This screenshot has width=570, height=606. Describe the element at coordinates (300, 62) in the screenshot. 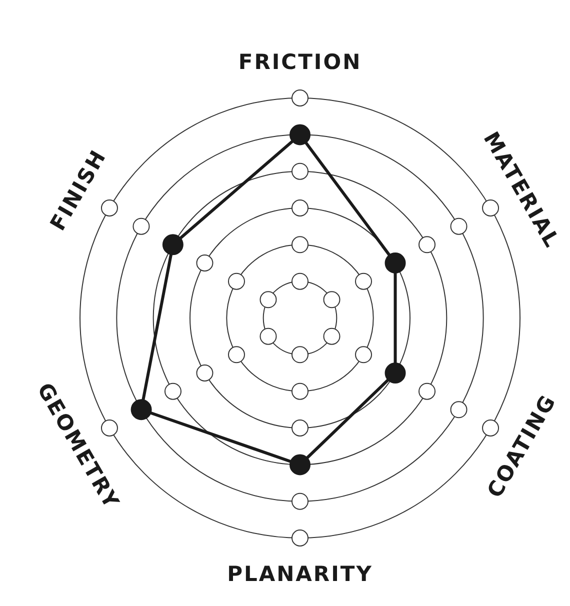

I see `spoke-label: FRICTION` at that location.